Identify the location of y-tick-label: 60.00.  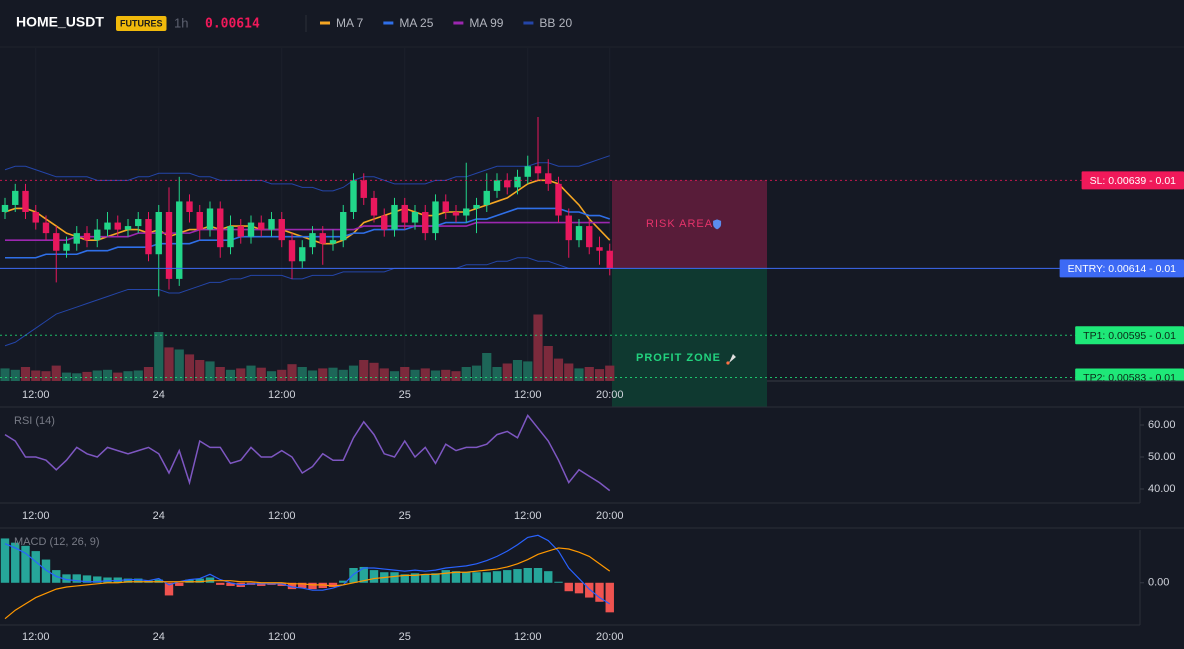
(1162, 425).